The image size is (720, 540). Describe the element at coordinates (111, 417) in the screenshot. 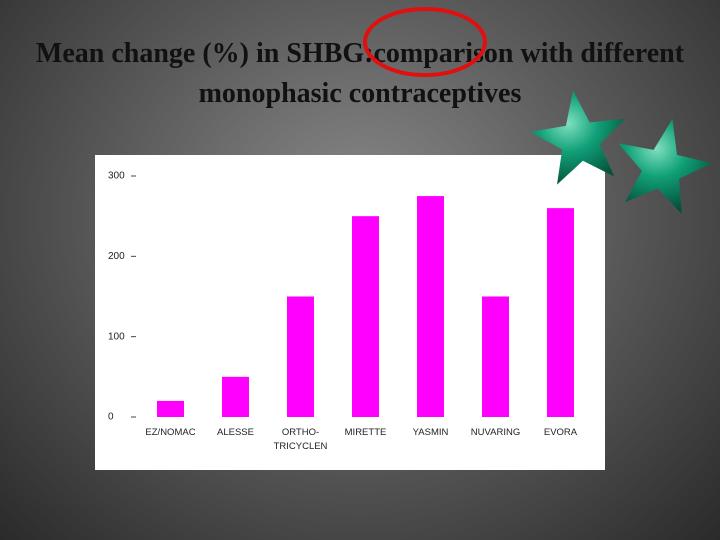

I see `y-tick-label: 0` at that location.